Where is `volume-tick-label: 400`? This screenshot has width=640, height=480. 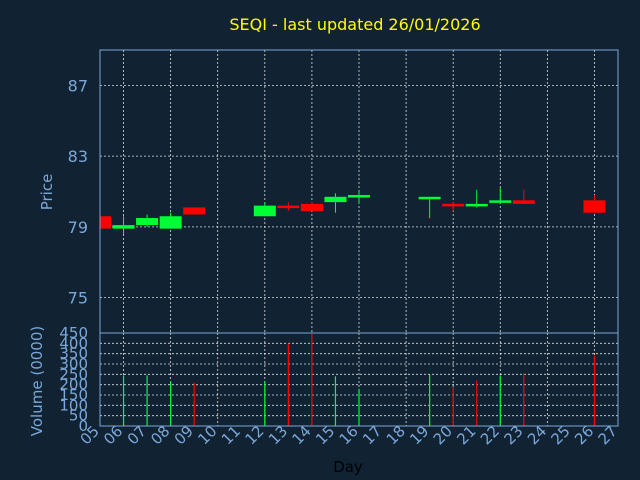
volume-tick-label: 400 is located at coordinates (73, 343).